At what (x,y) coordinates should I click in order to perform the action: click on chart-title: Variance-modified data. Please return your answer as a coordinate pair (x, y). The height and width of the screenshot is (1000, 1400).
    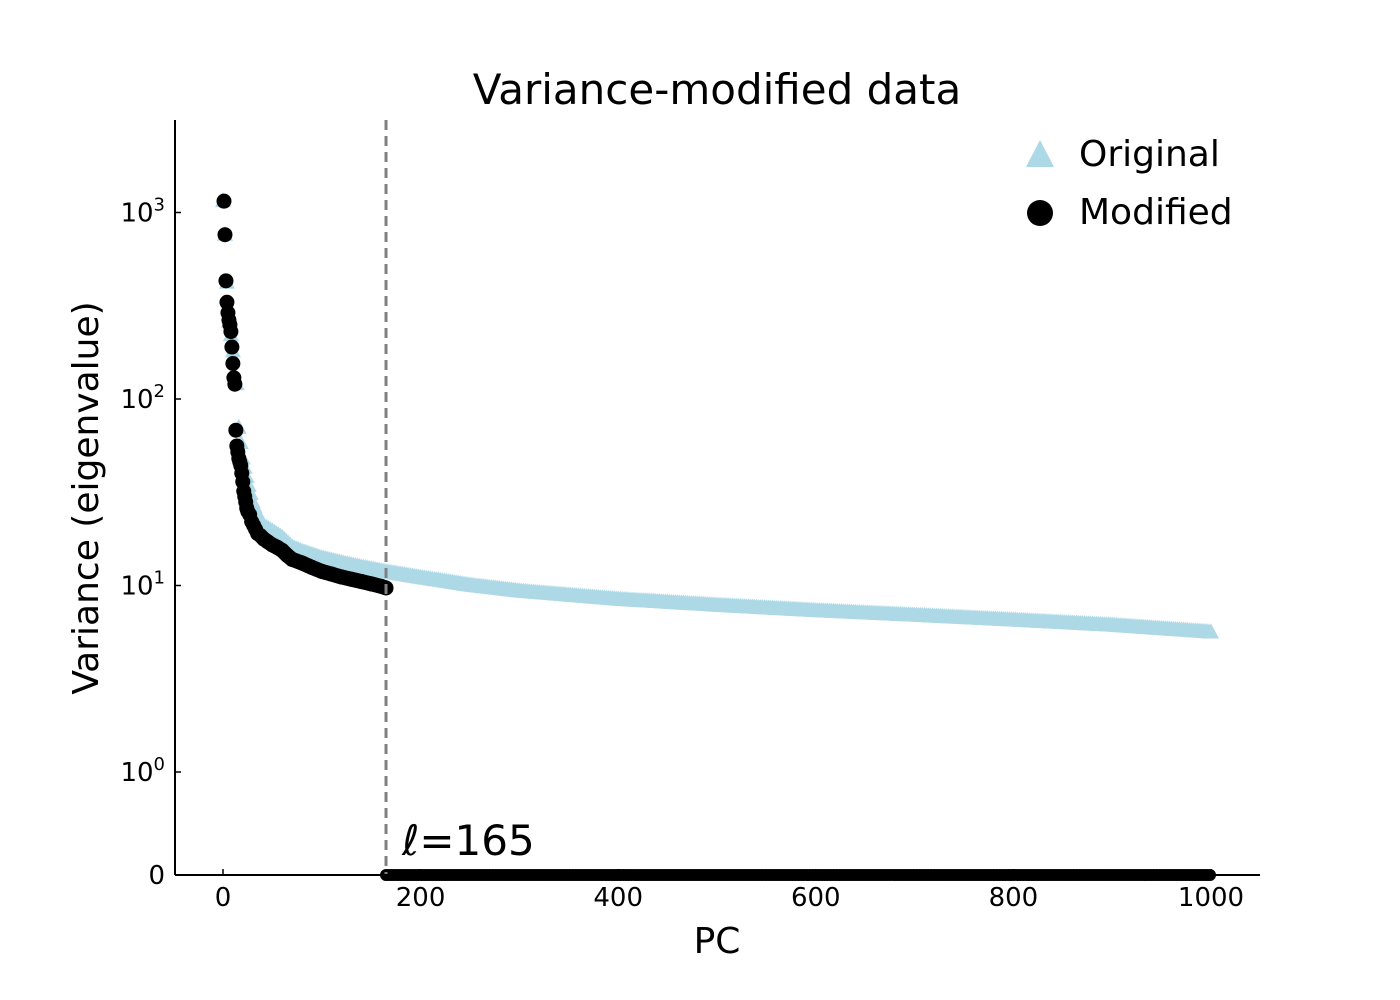
    Looking at the image, I should click on (717, 89).